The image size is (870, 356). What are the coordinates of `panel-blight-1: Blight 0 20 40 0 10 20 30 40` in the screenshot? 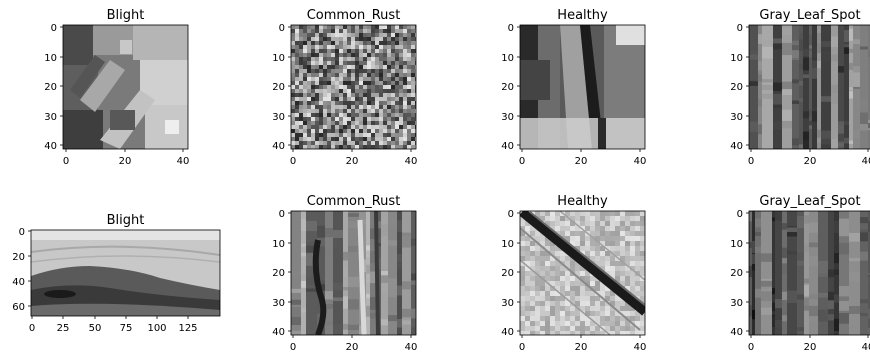 It's located at (116, 87).